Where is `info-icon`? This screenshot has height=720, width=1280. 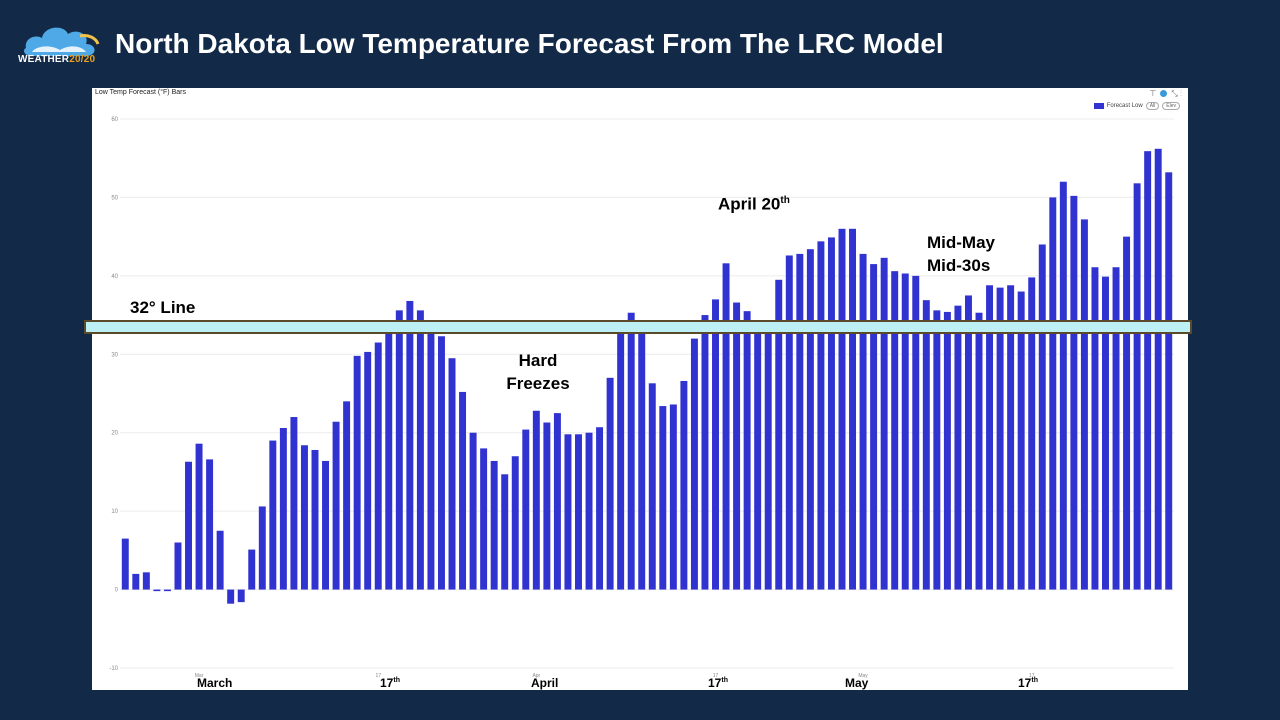 info-icon is located at coordinates (1164, 94).